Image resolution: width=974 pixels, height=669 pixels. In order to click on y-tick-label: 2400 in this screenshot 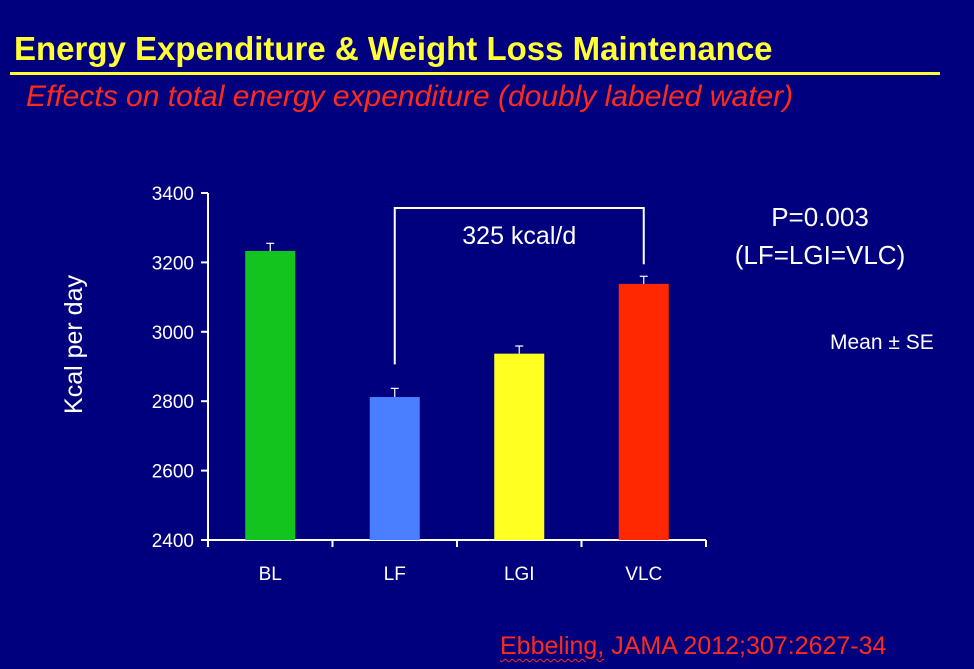, I will do `click(173, 541)`.